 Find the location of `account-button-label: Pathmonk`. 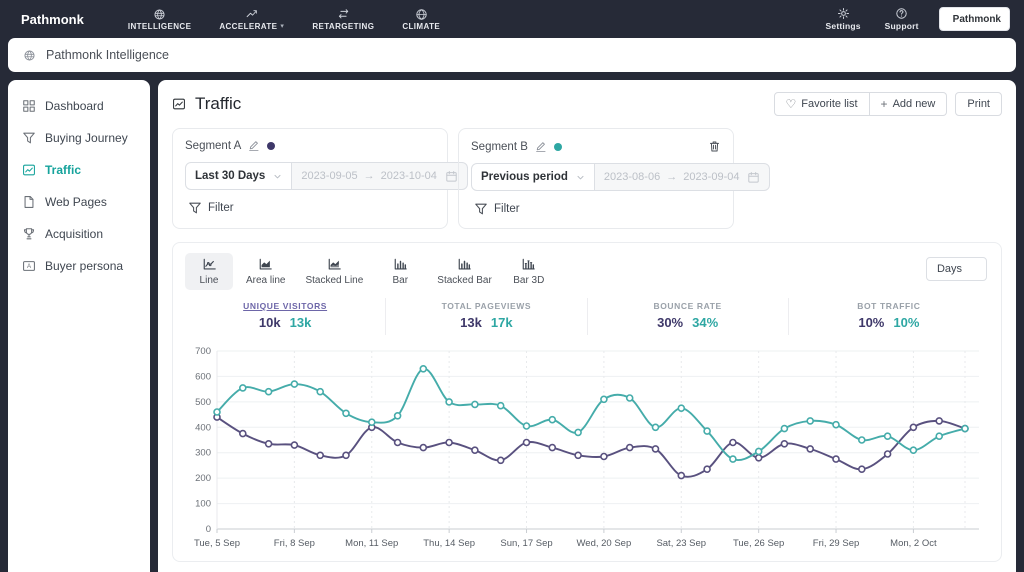

account-button-label: Pathmonk is located at coordinates (976, 19).